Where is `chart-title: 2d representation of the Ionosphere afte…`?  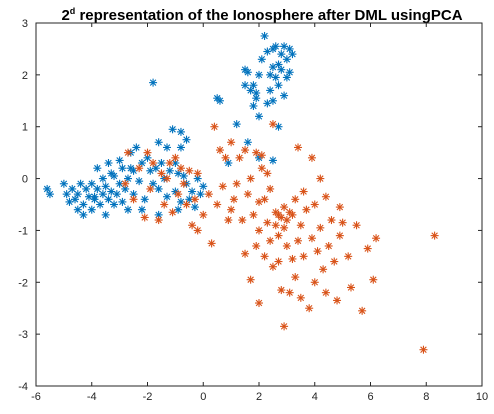 chart-title: 2d representation of the Ionosphere afte… is located at coordinates (261, 15).